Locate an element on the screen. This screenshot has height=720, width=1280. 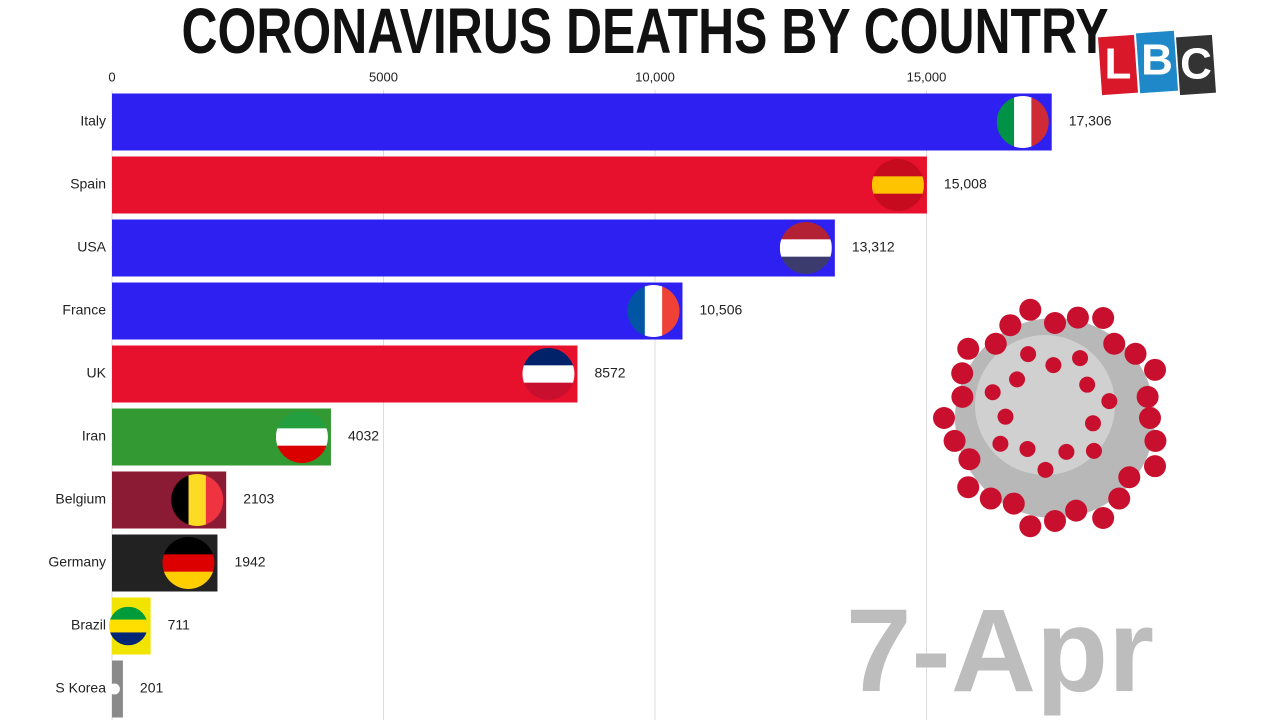
y-tick-label: Iran is located at coordinates (94, 436).